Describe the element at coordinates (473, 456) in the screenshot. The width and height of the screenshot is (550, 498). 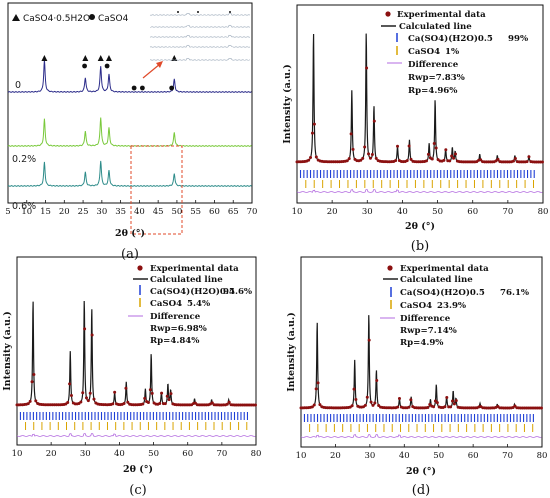
I see `pd-plot-tick-label: 60` at that location.